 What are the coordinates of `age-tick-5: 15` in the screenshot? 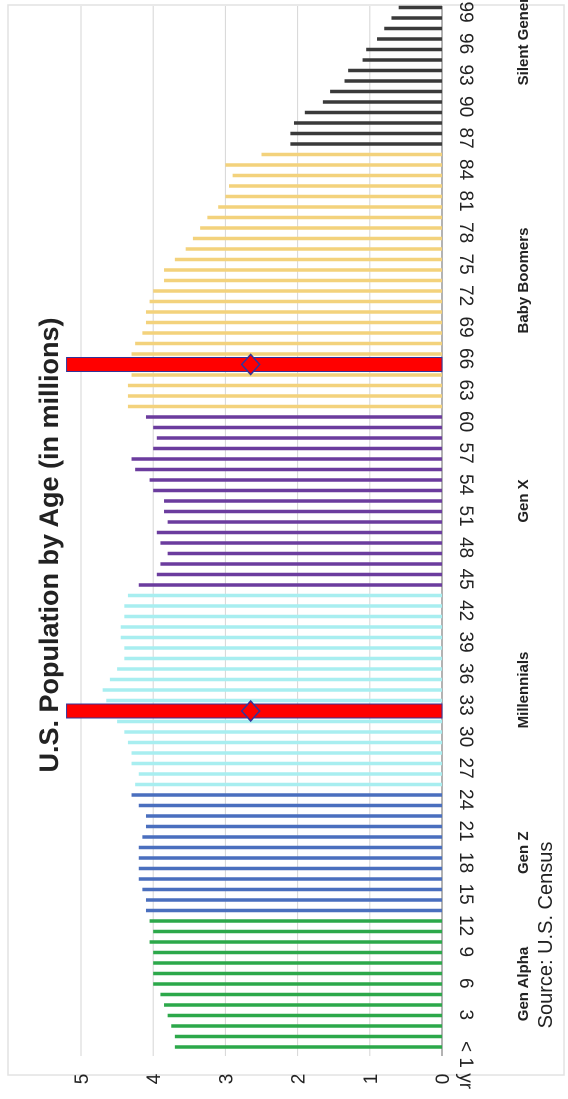 It's located at (465, 894).